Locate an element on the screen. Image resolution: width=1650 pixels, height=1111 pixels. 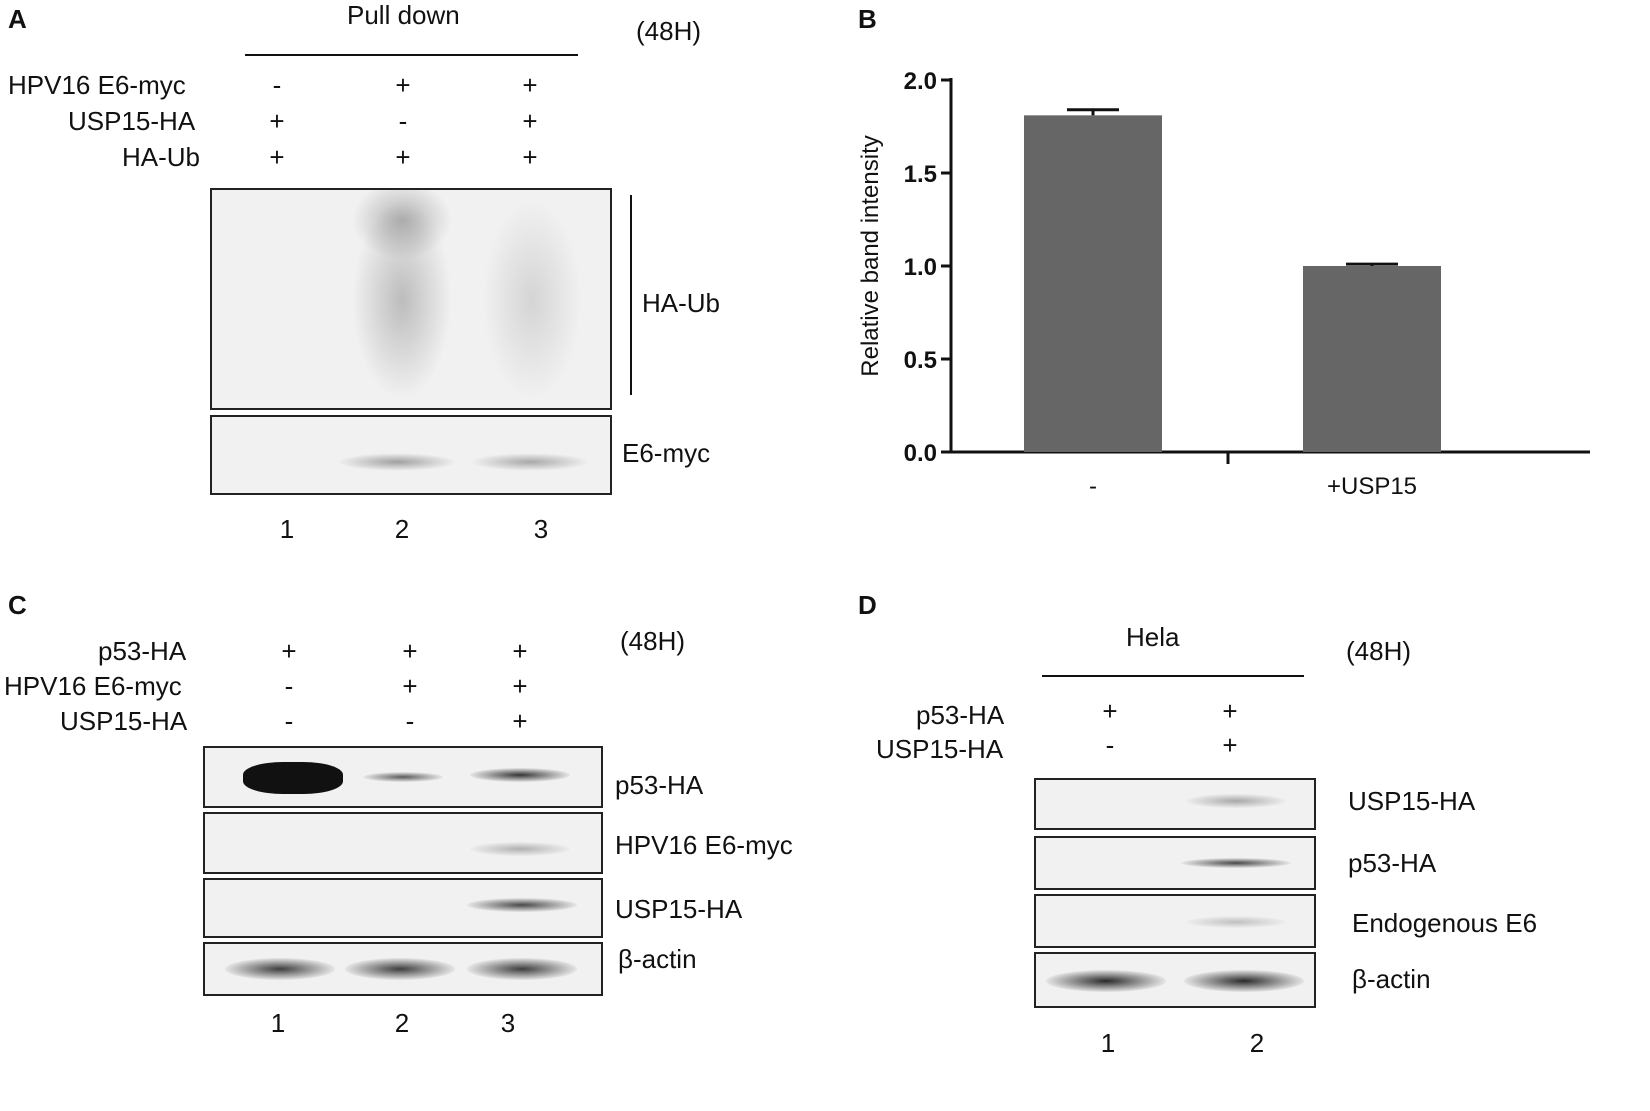
blot-label: HA-Ub is located at coordinates (681, 303).